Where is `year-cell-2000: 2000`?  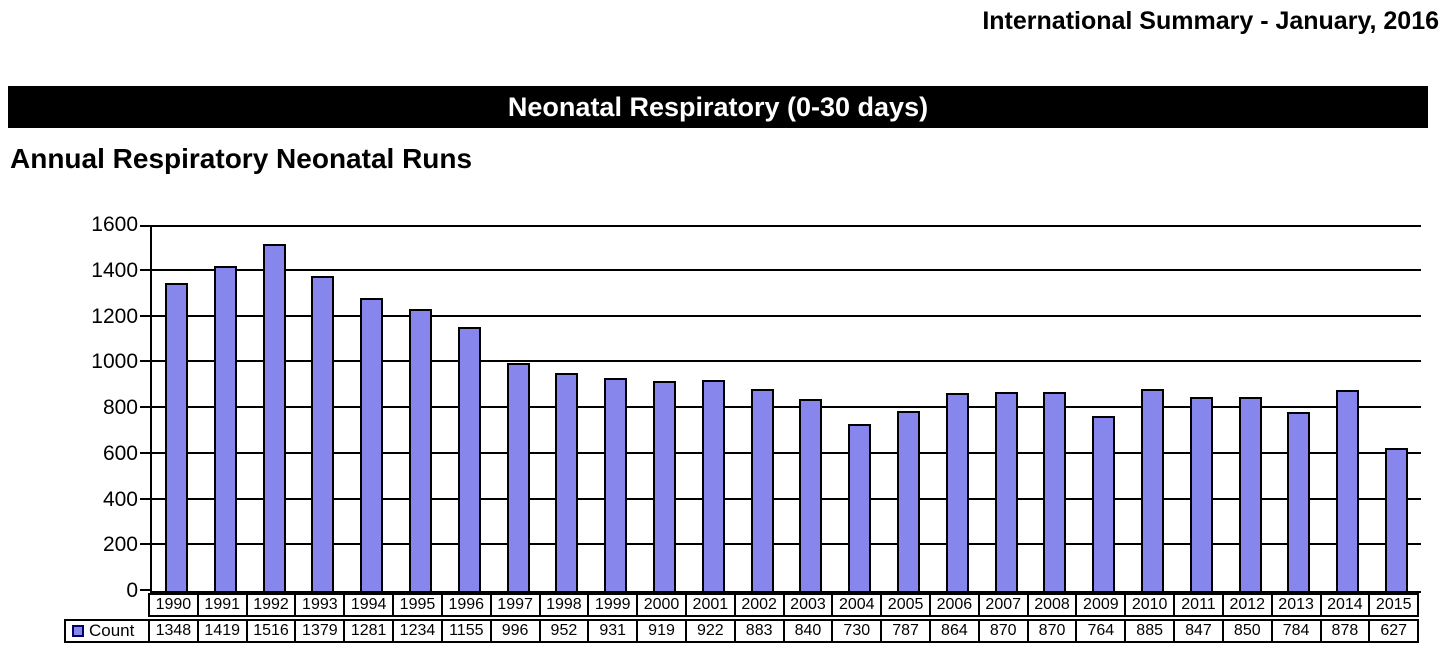 year-cell-2000: 2000 is located at coordinates (660, 605).